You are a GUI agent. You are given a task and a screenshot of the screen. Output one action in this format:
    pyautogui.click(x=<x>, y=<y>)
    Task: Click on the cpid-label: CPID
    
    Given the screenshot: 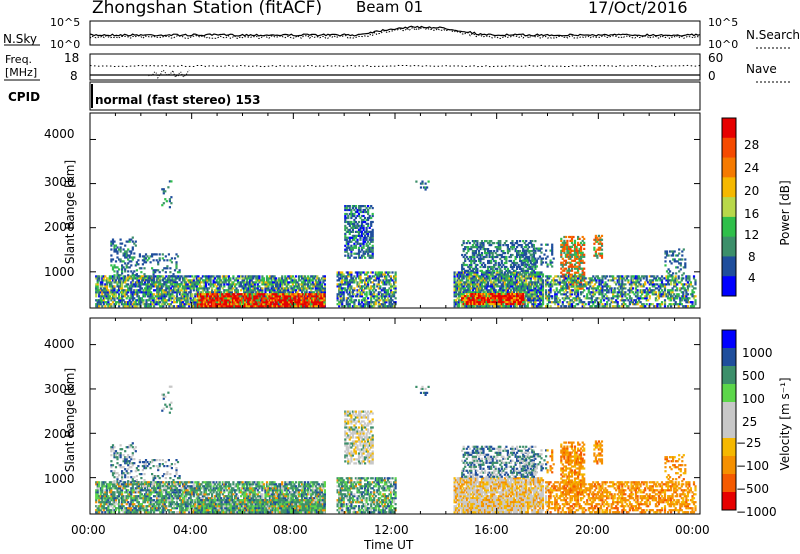 What is the action you would take?
    pyautogui.click(x=24, y=97)
    